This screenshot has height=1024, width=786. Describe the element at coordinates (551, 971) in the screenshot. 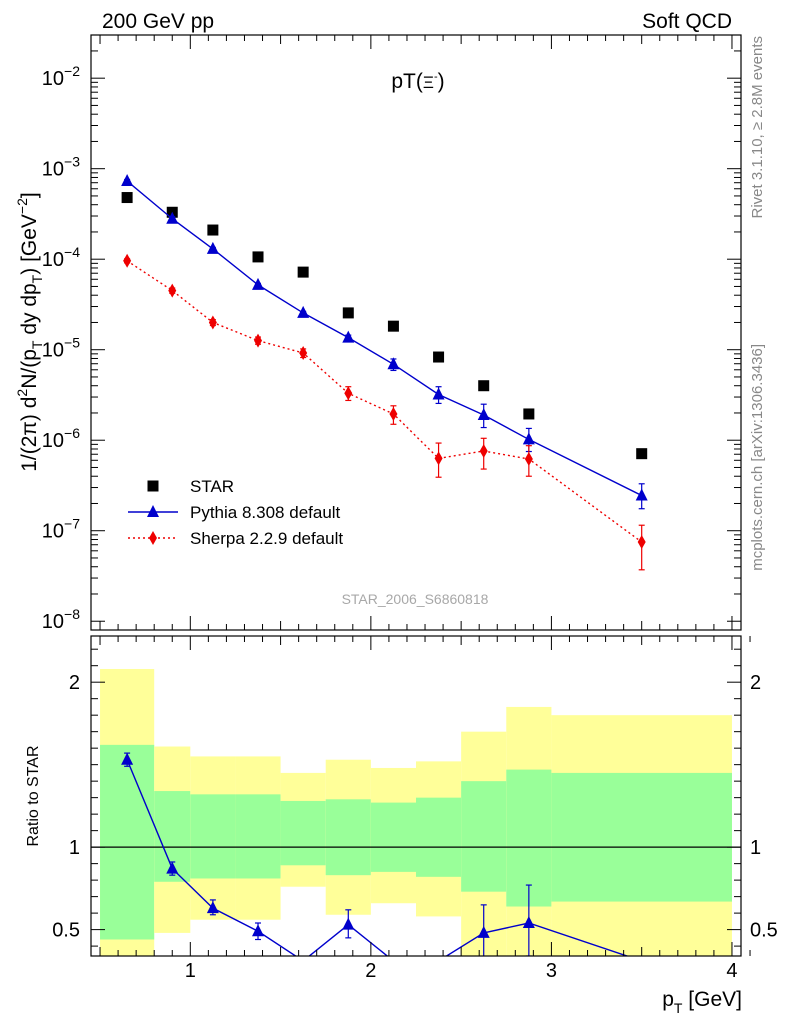

I see `x-tick-label: 3` at that location.